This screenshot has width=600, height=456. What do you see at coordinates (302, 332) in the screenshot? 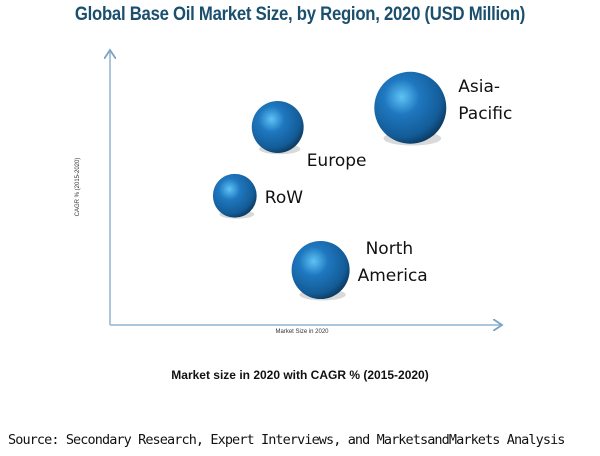
I see `x-axis-label: Market Size in 2020` at bounding box center [302, 332].